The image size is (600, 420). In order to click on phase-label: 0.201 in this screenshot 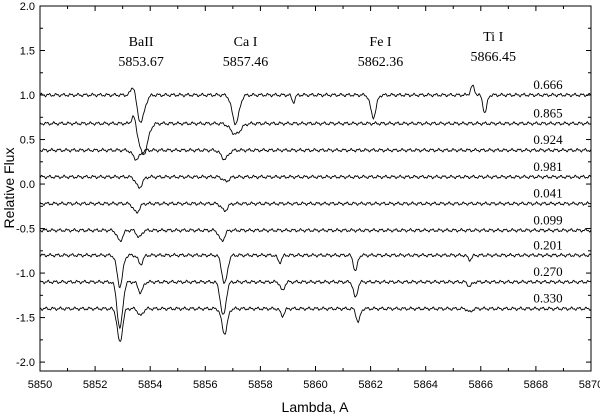, I will do `click(547, 244)`.